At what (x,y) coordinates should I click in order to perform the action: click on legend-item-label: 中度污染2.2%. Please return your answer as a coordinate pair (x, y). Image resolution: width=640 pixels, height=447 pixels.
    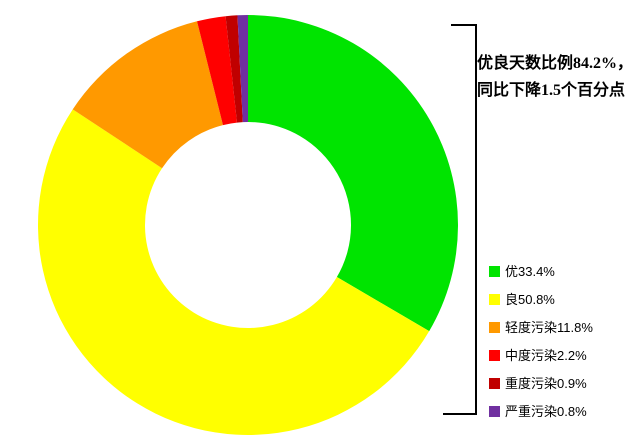
    Looking at the image, I should click on (546, 355).